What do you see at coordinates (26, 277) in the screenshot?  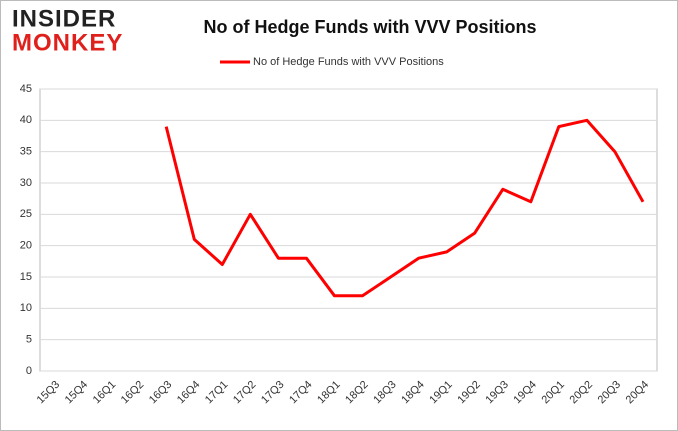 I see `y-tick-label: 15` at bounding box center [26, 277].